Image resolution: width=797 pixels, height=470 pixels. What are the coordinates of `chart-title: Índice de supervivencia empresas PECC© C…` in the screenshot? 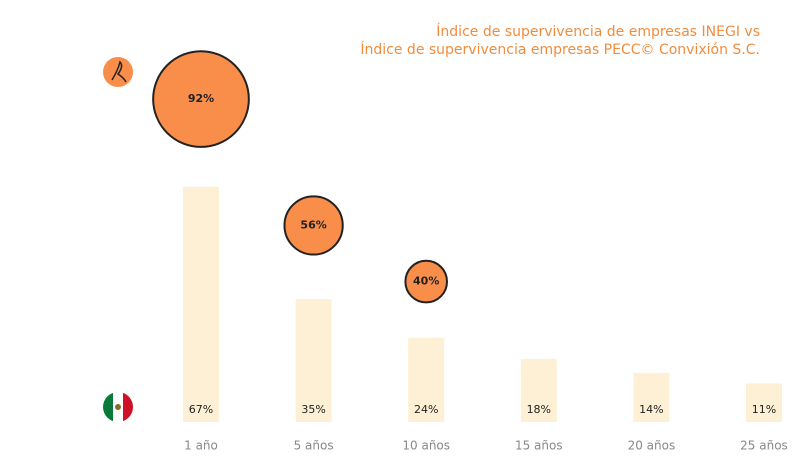 It's located at (560, 49).